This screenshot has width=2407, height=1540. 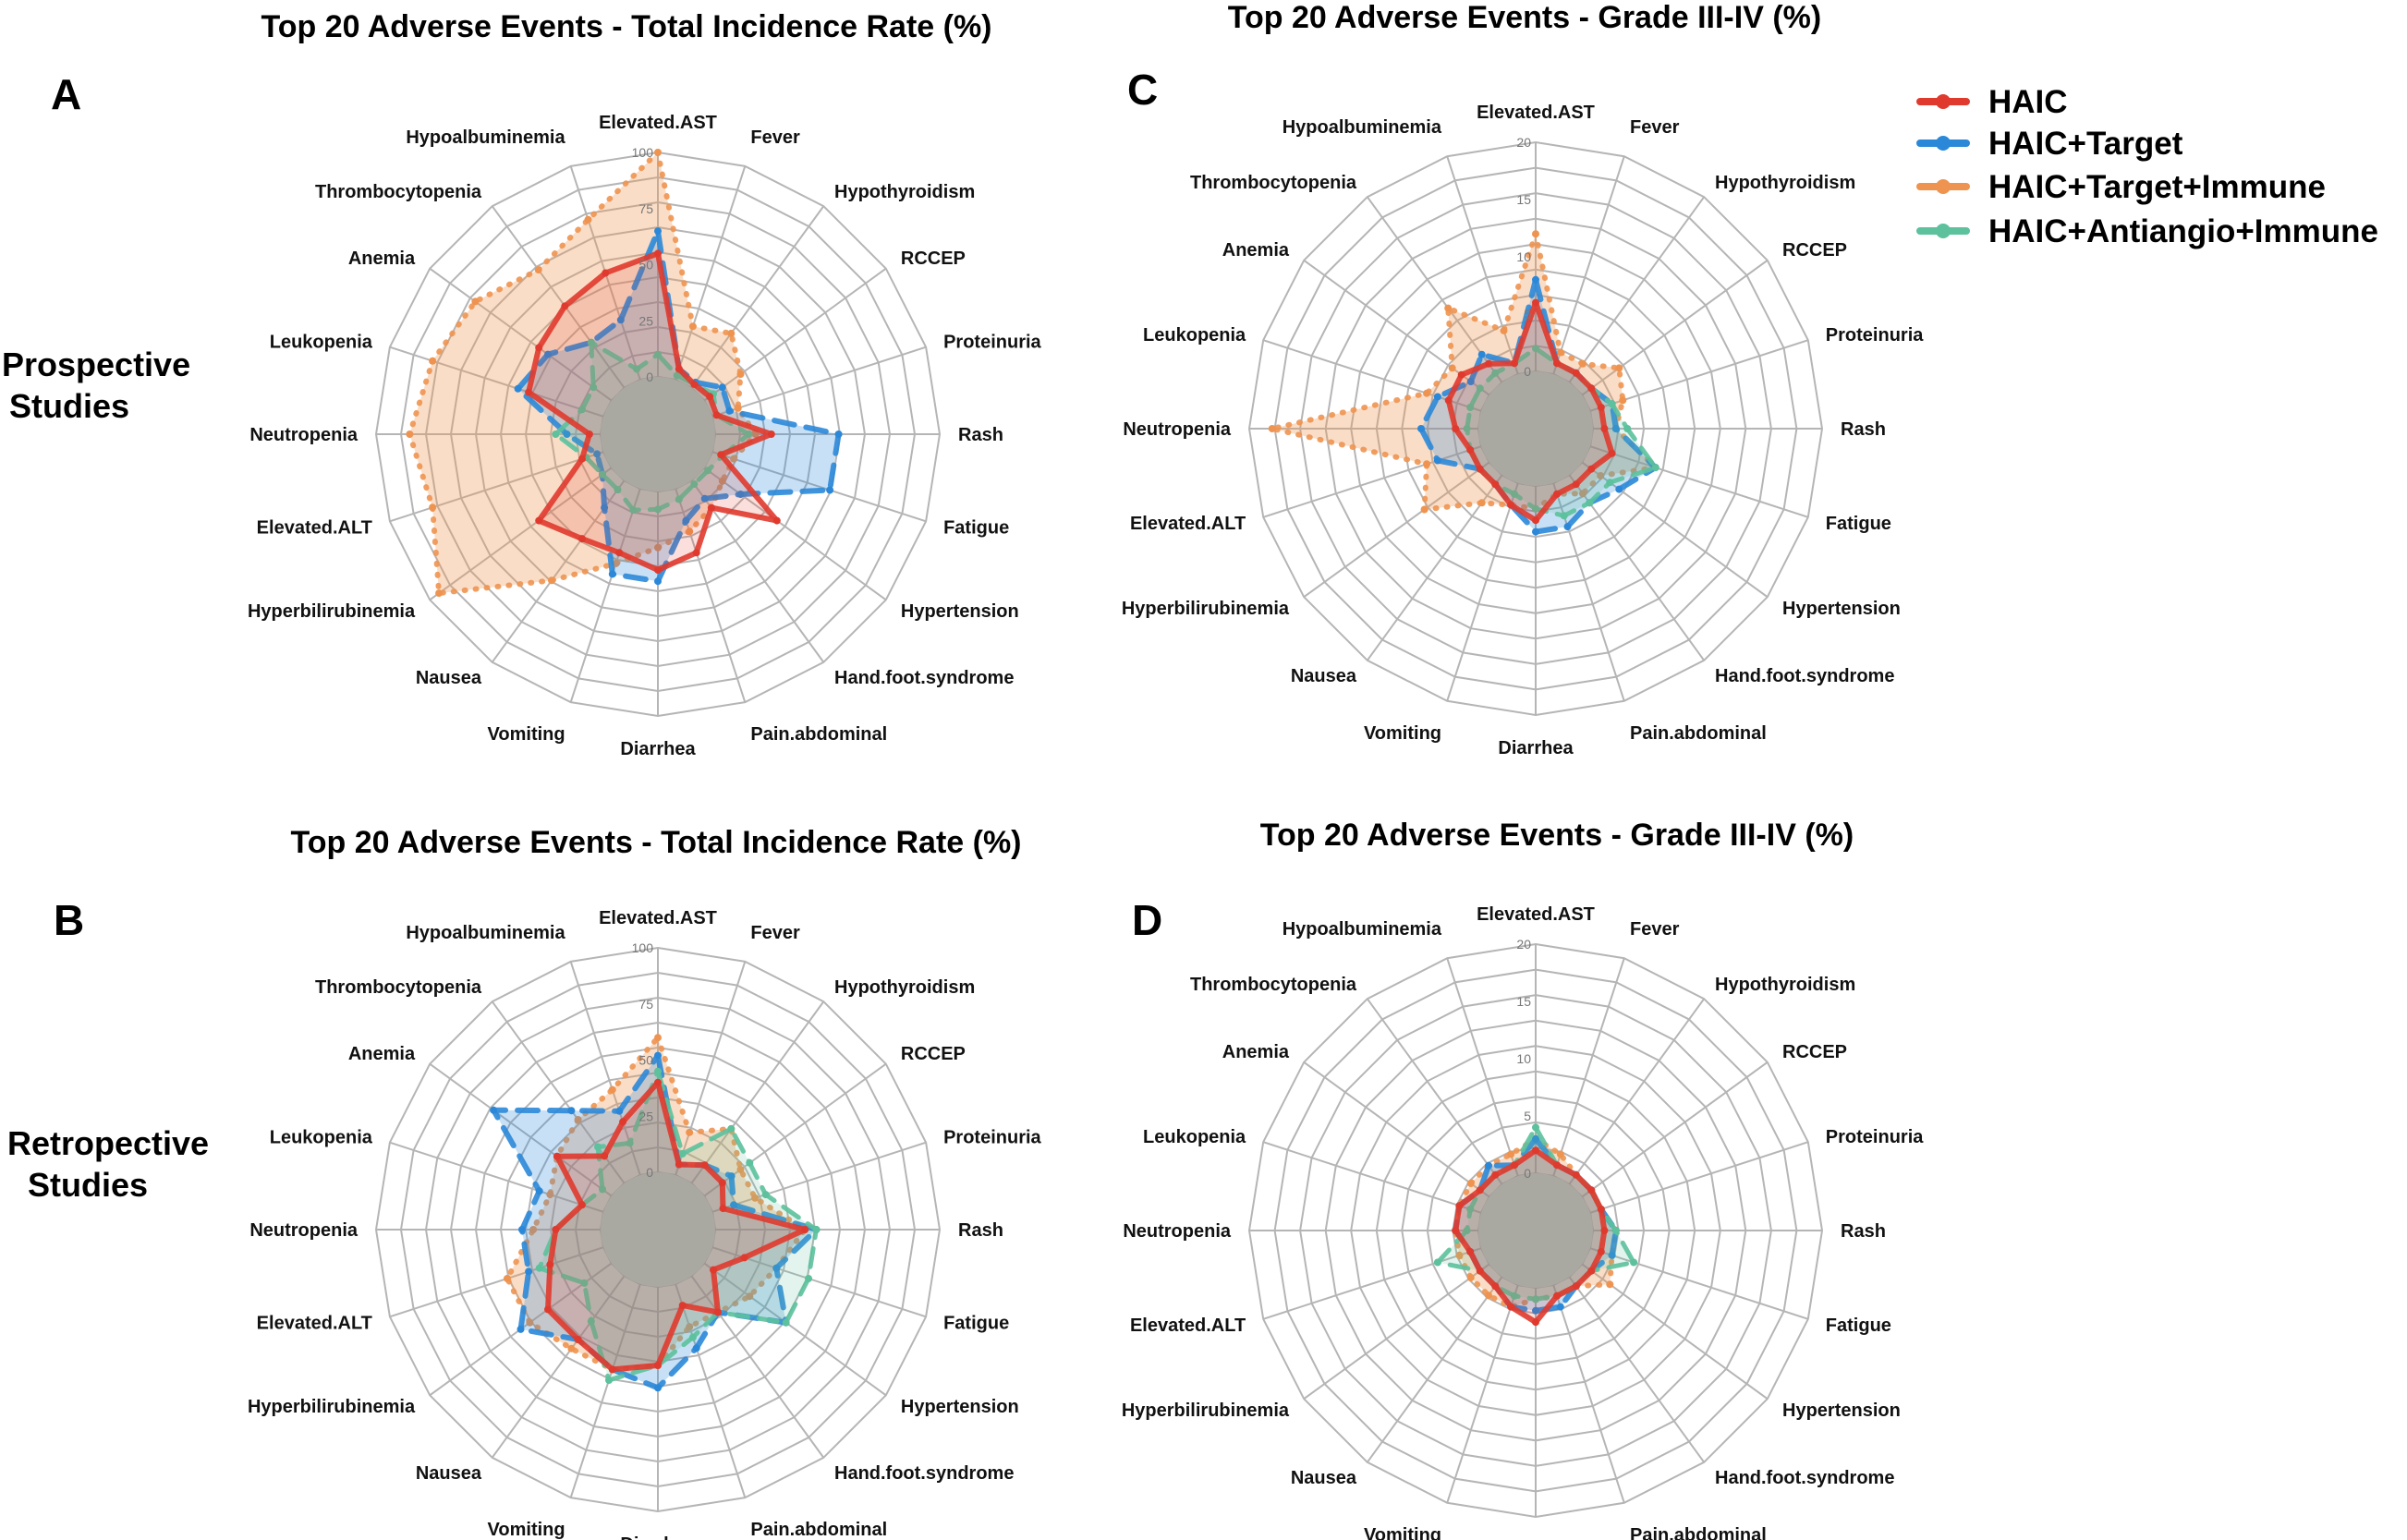 What do you see at coordinates (591, 1322) in the screenshot?
I see `point-b-haic-antiangio-immune-nausea` at bounding box center [591, 1322].